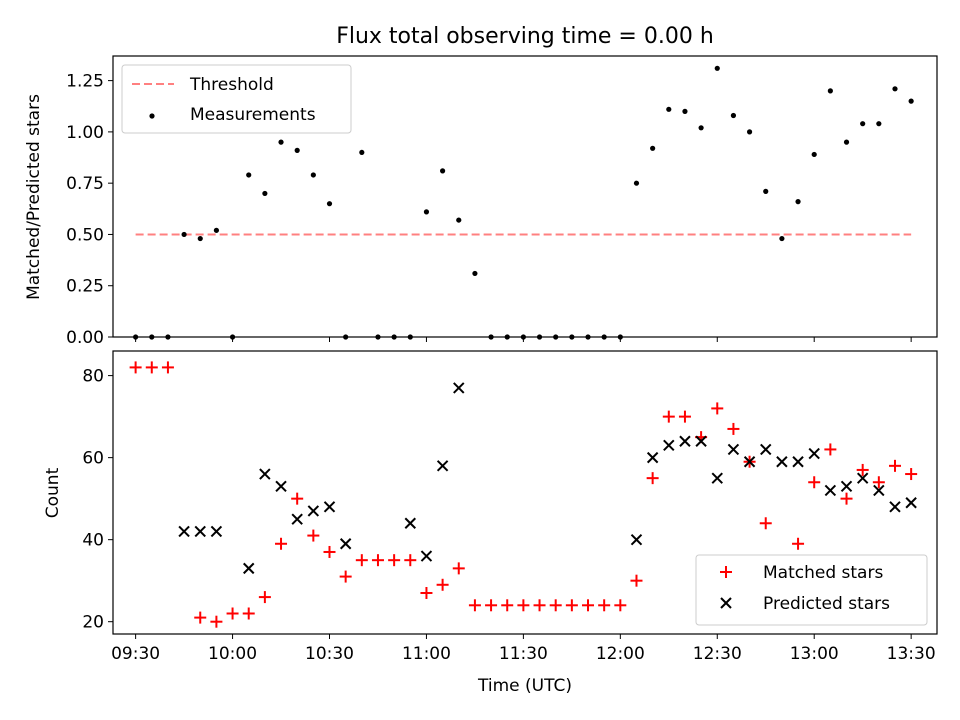  Describe the element at coordinates (85, 287) in the screenshot. I see `top-y-tick-label: 0.25` at that location.